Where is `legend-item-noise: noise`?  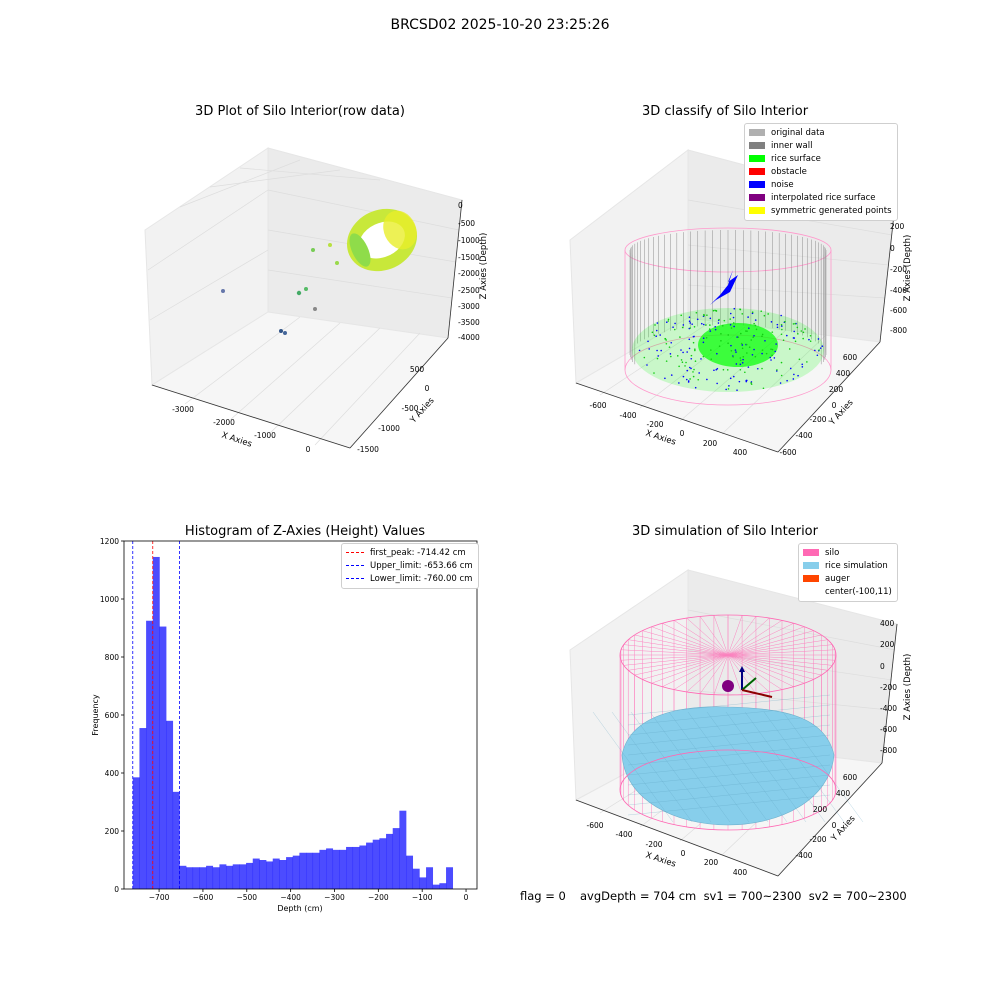 legend-item-noise: noise is located at coordinates (820, 184).